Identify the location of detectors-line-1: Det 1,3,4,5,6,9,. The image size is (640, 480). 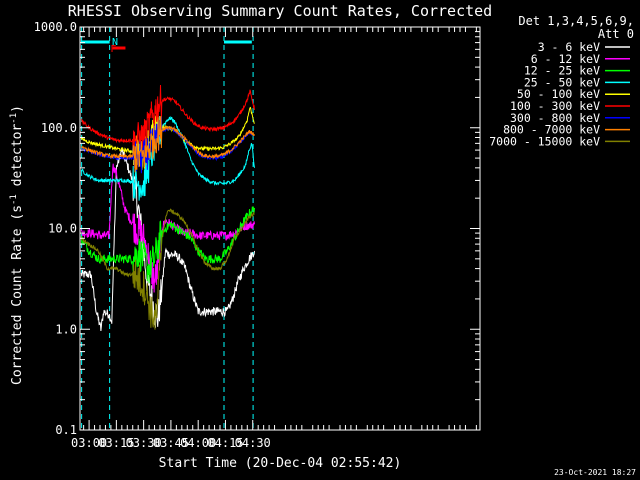
(576, 21).